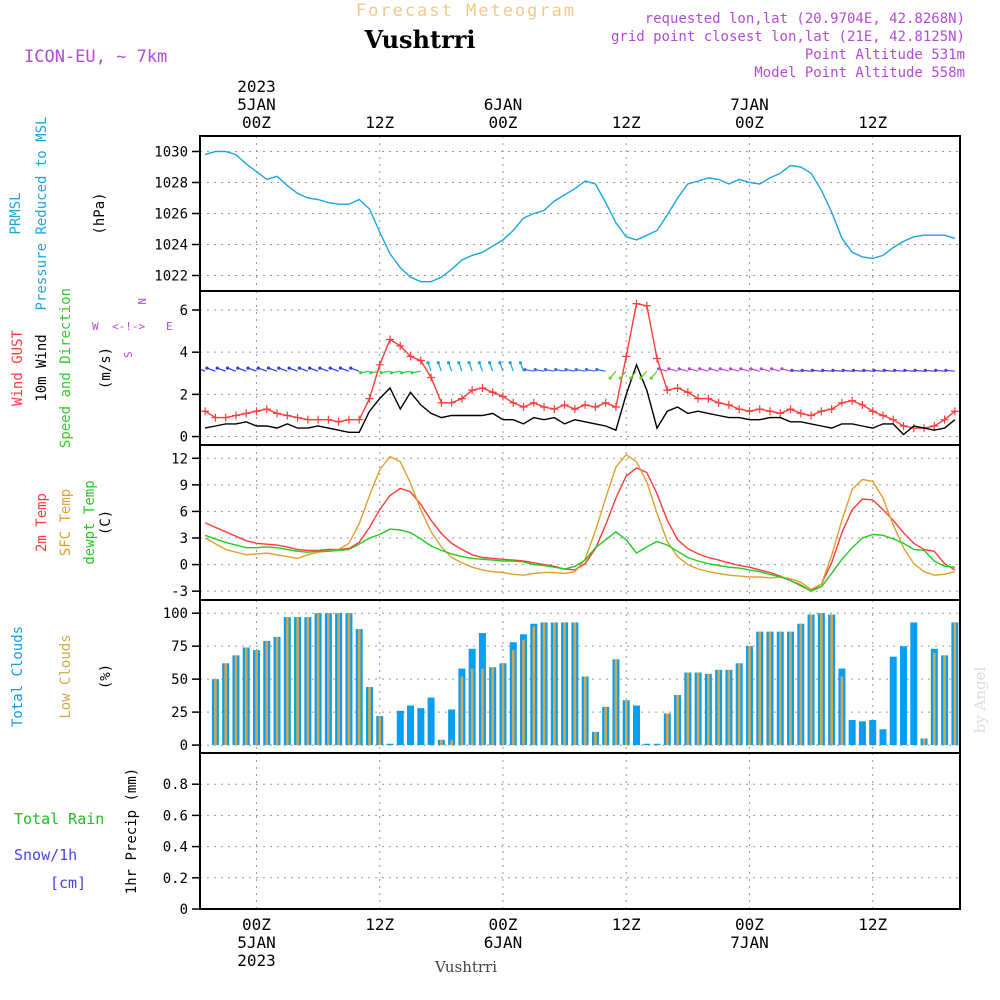  What do you see at coordinates (184, 746) in the screenshot?
I see `clouds-ytick-label: 0` at bounding box center [184, 746].